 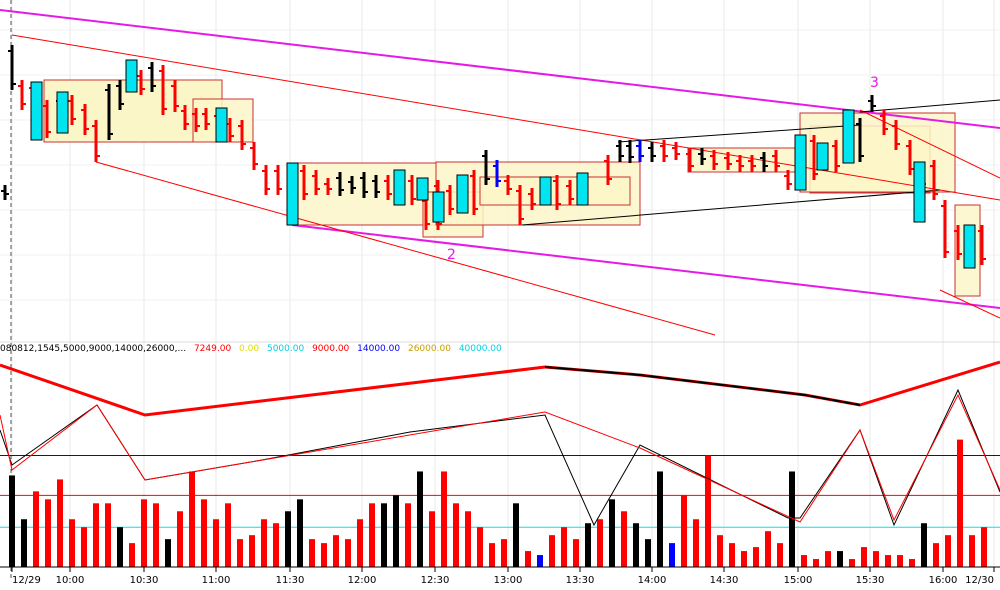 What do you see at coordinates (451, 255) in the screenshot?
I see `wave-label-2: 2` at bounding box center [451, 255].